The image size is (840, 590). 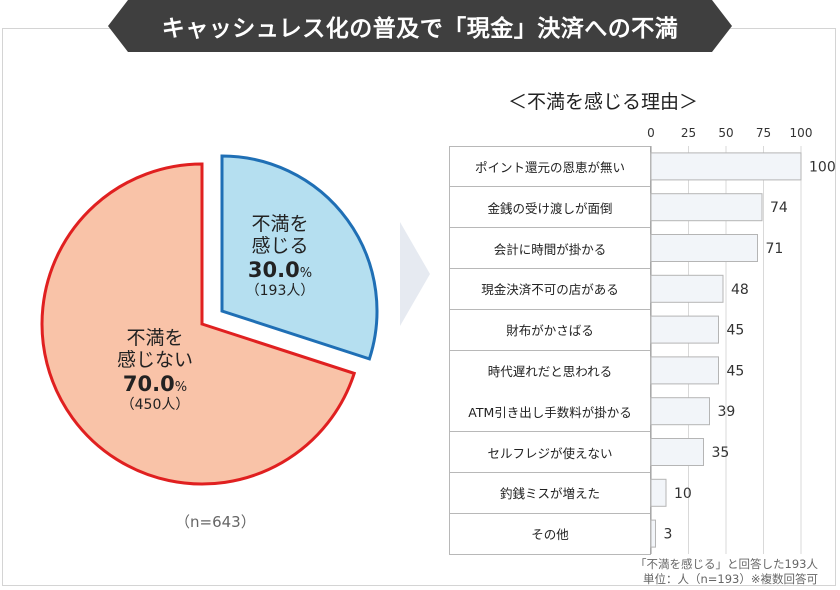 What do you see at coordinates (763, 133) in the screenshot?
I see `x-tick-label: 75` at bounding box center [763, 133].